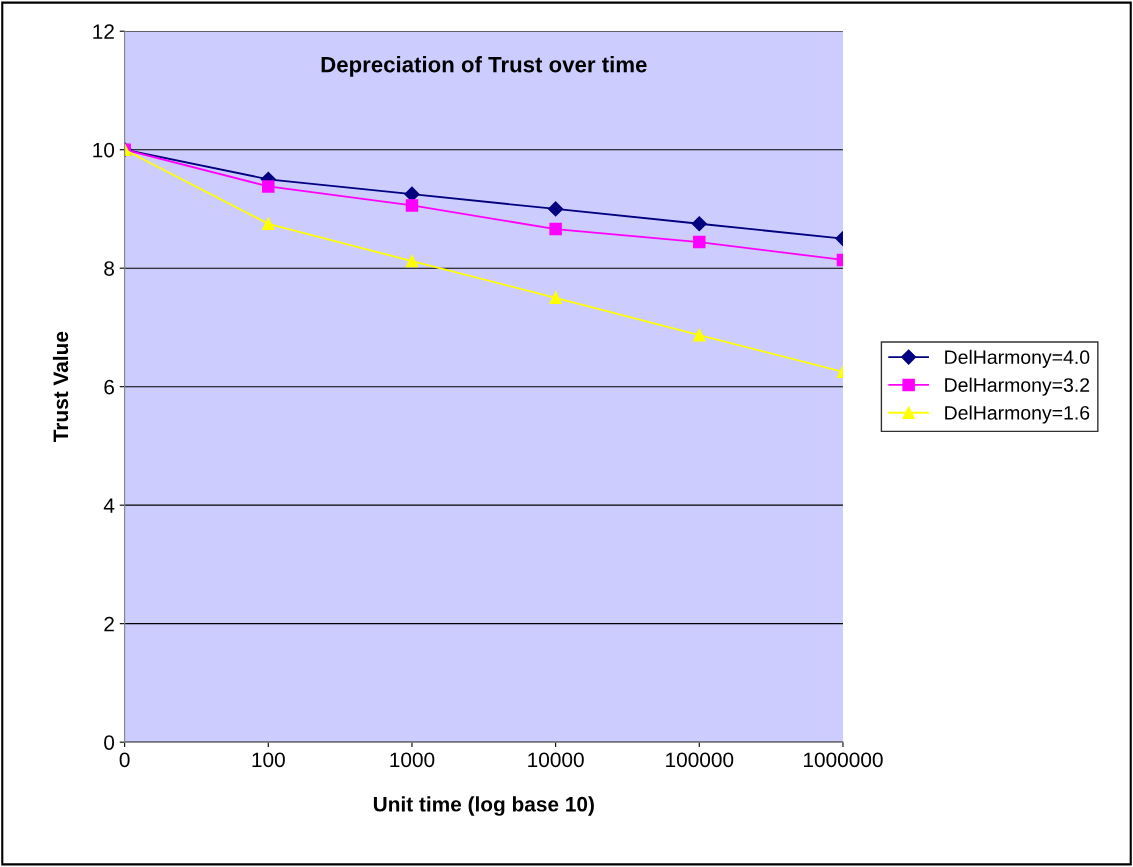 The height and width of the screenshot is (867, 1133). What do you see at coordinates (109, 268) in the screenshot?
I see `y-tick-label: 8` at bounding box center [109, 268].